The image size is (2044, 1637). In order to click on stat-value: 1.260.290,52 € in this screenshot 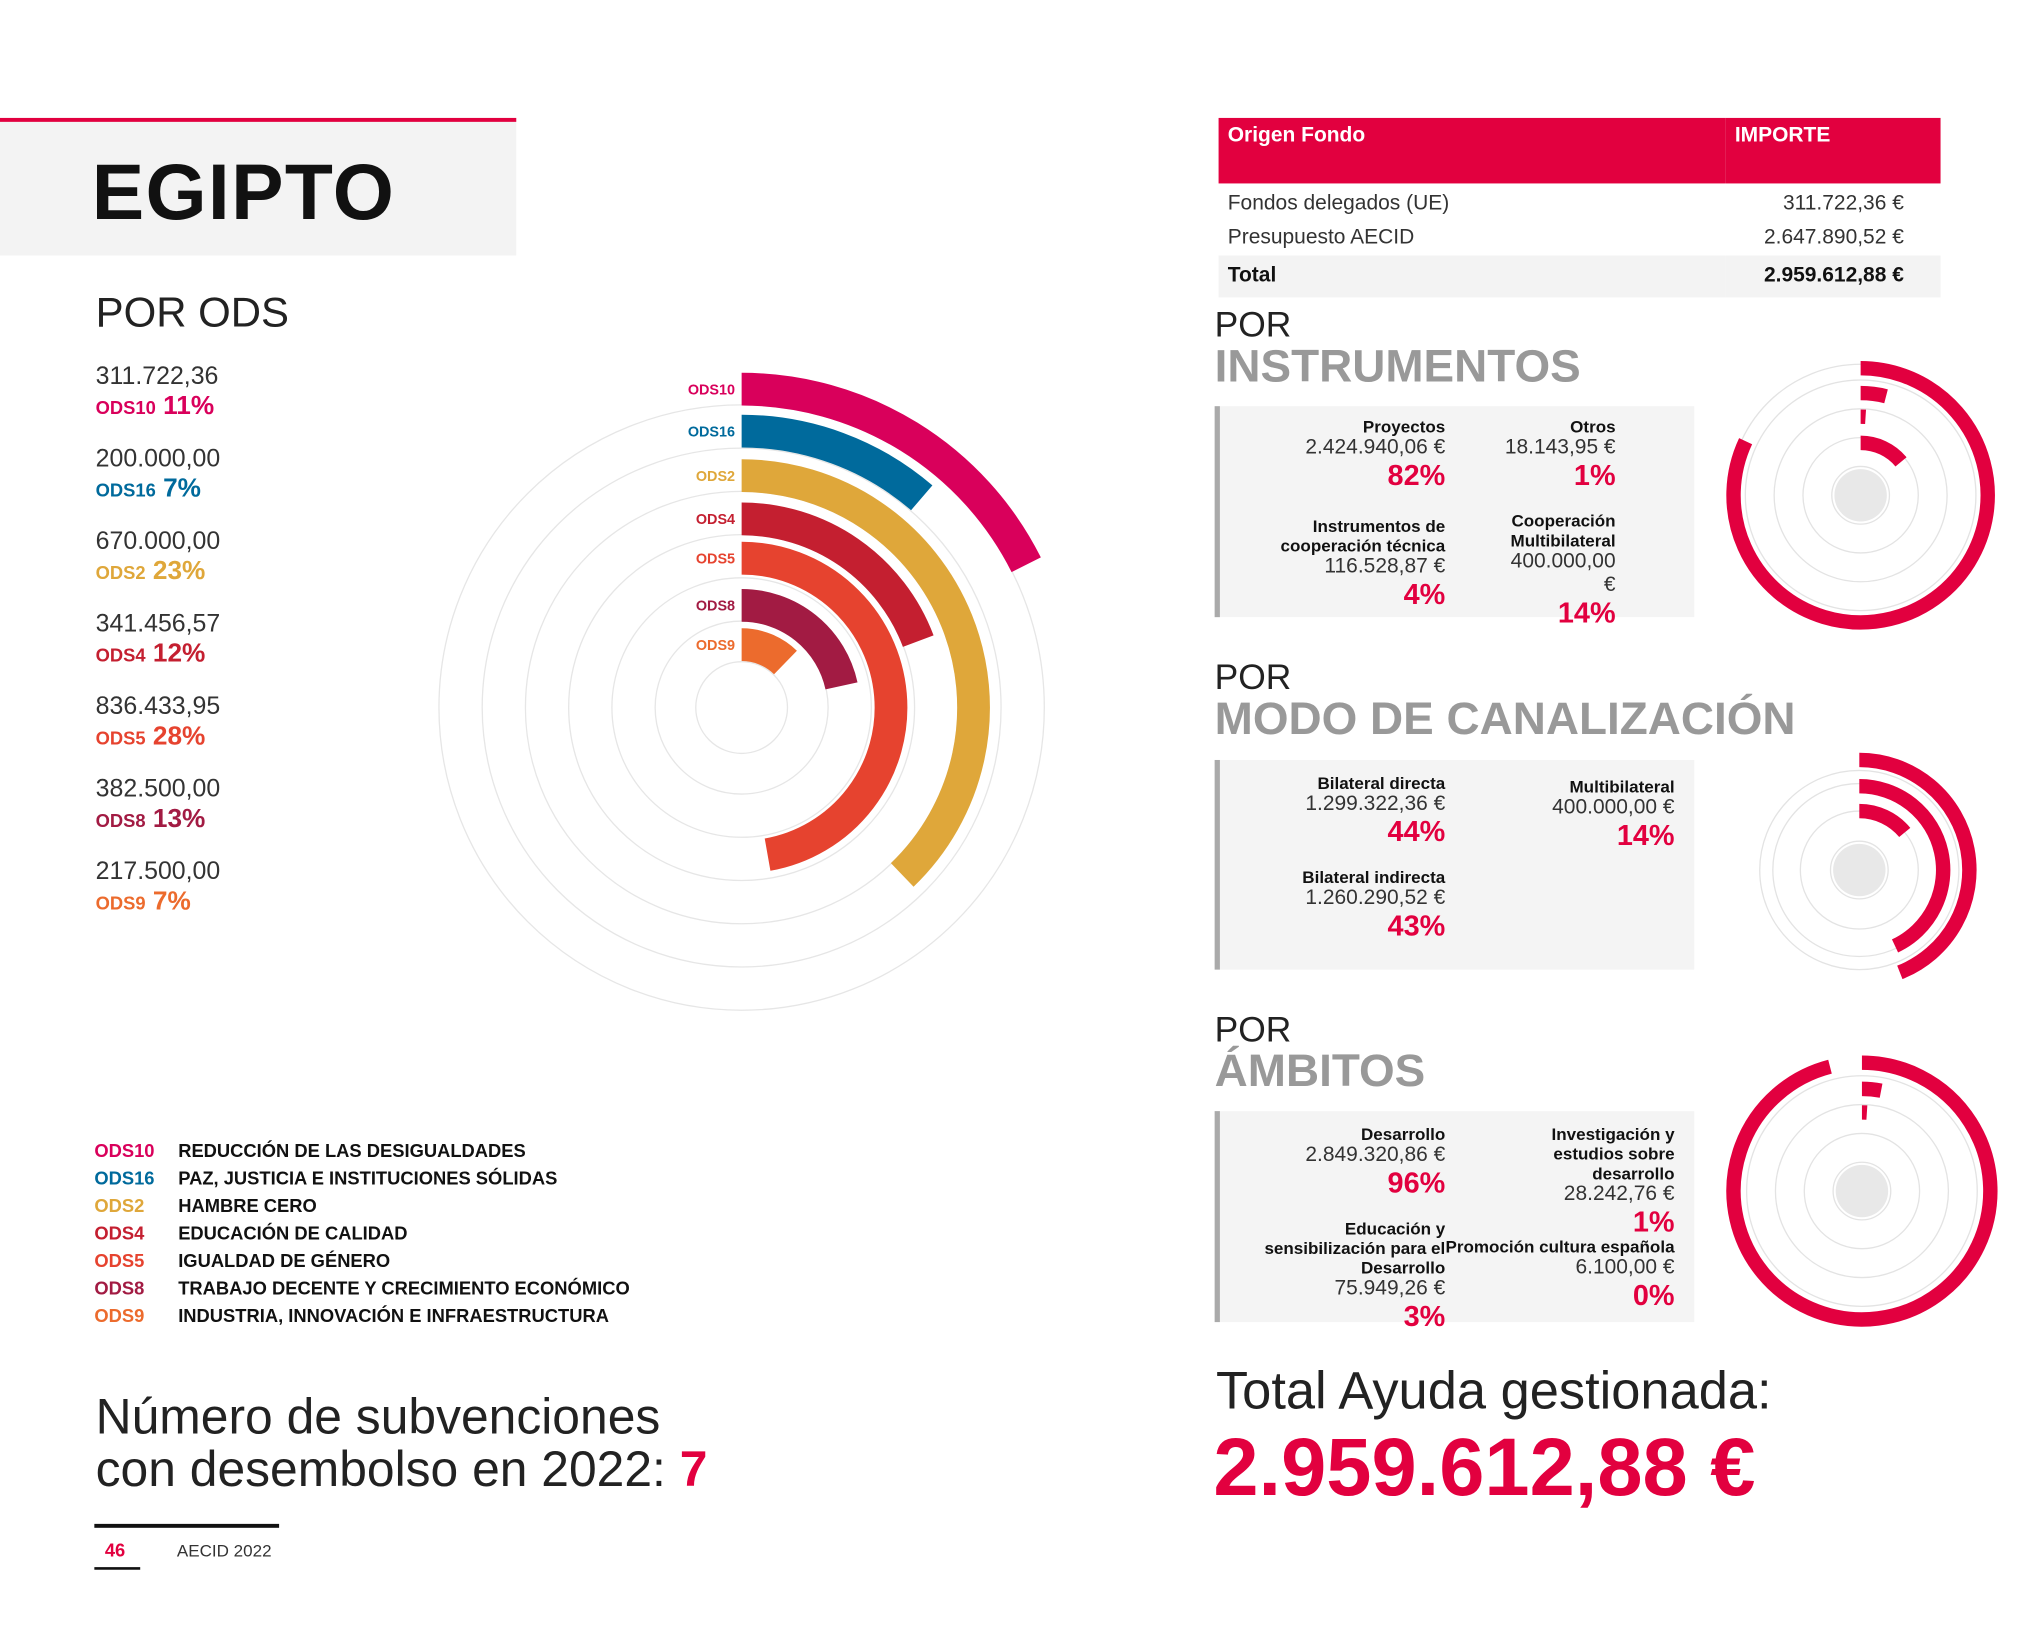, I will do `click(1373, 899)`.